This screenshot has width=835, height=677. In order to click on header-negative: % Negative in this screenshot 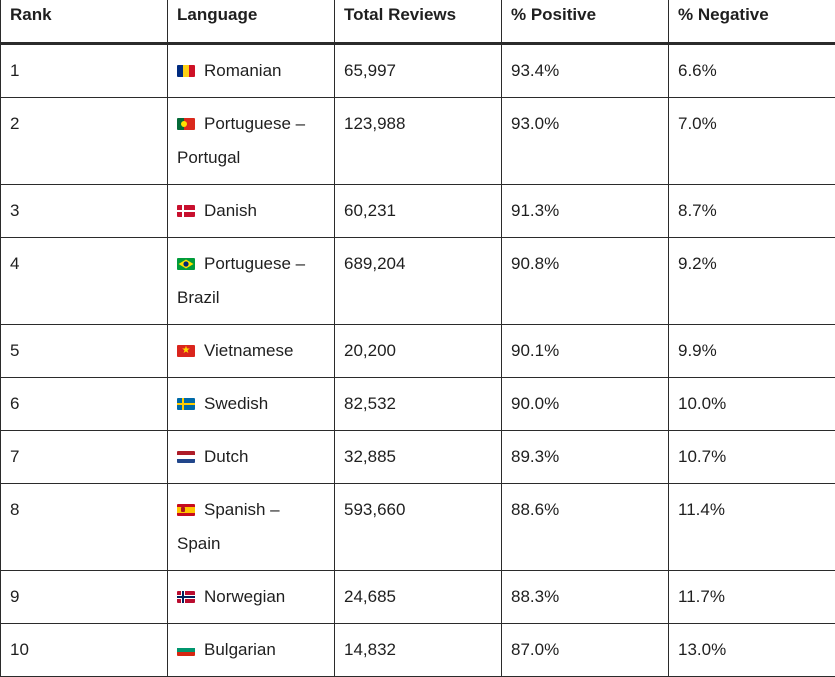, I will do `click(752, 21)`.